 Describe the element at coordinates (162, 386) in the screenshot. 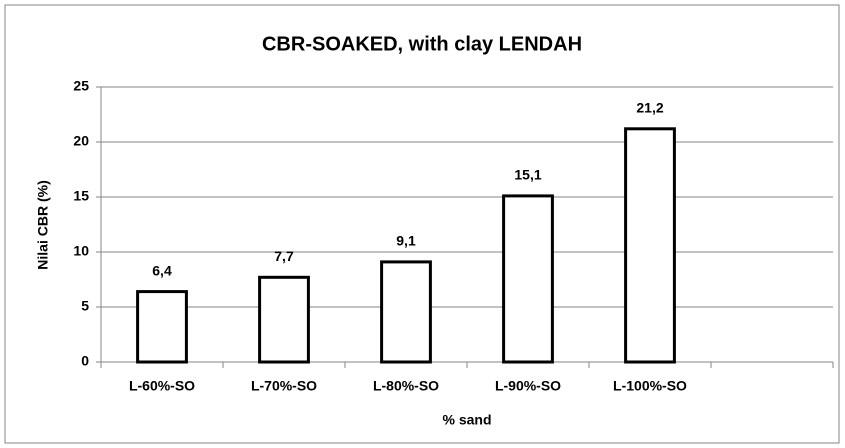

I see `x-tick-label: L-60%-SO` at that location.